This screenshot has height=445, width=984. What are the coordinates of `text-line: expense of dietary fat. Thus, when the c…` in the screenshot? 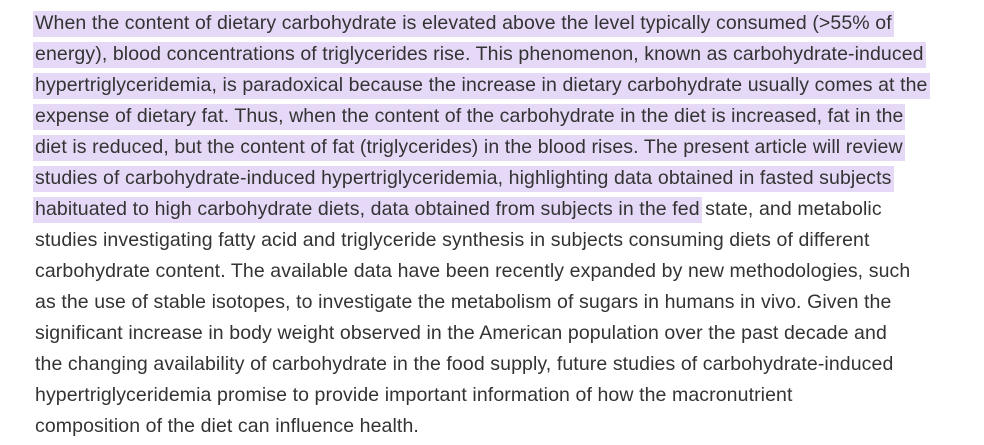 It's located at (508, 116).